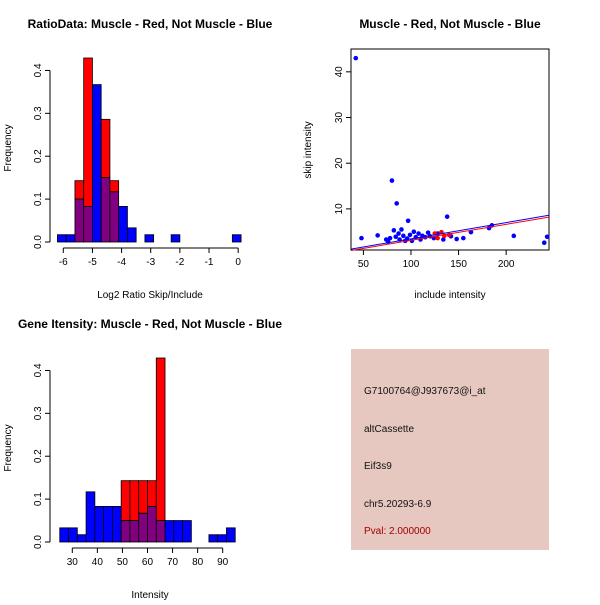  What do you see at coordinates (38, 456) in the screenshot?
I see `intensity-y-tick-label: 0.2` at bounding box center [38, 456].